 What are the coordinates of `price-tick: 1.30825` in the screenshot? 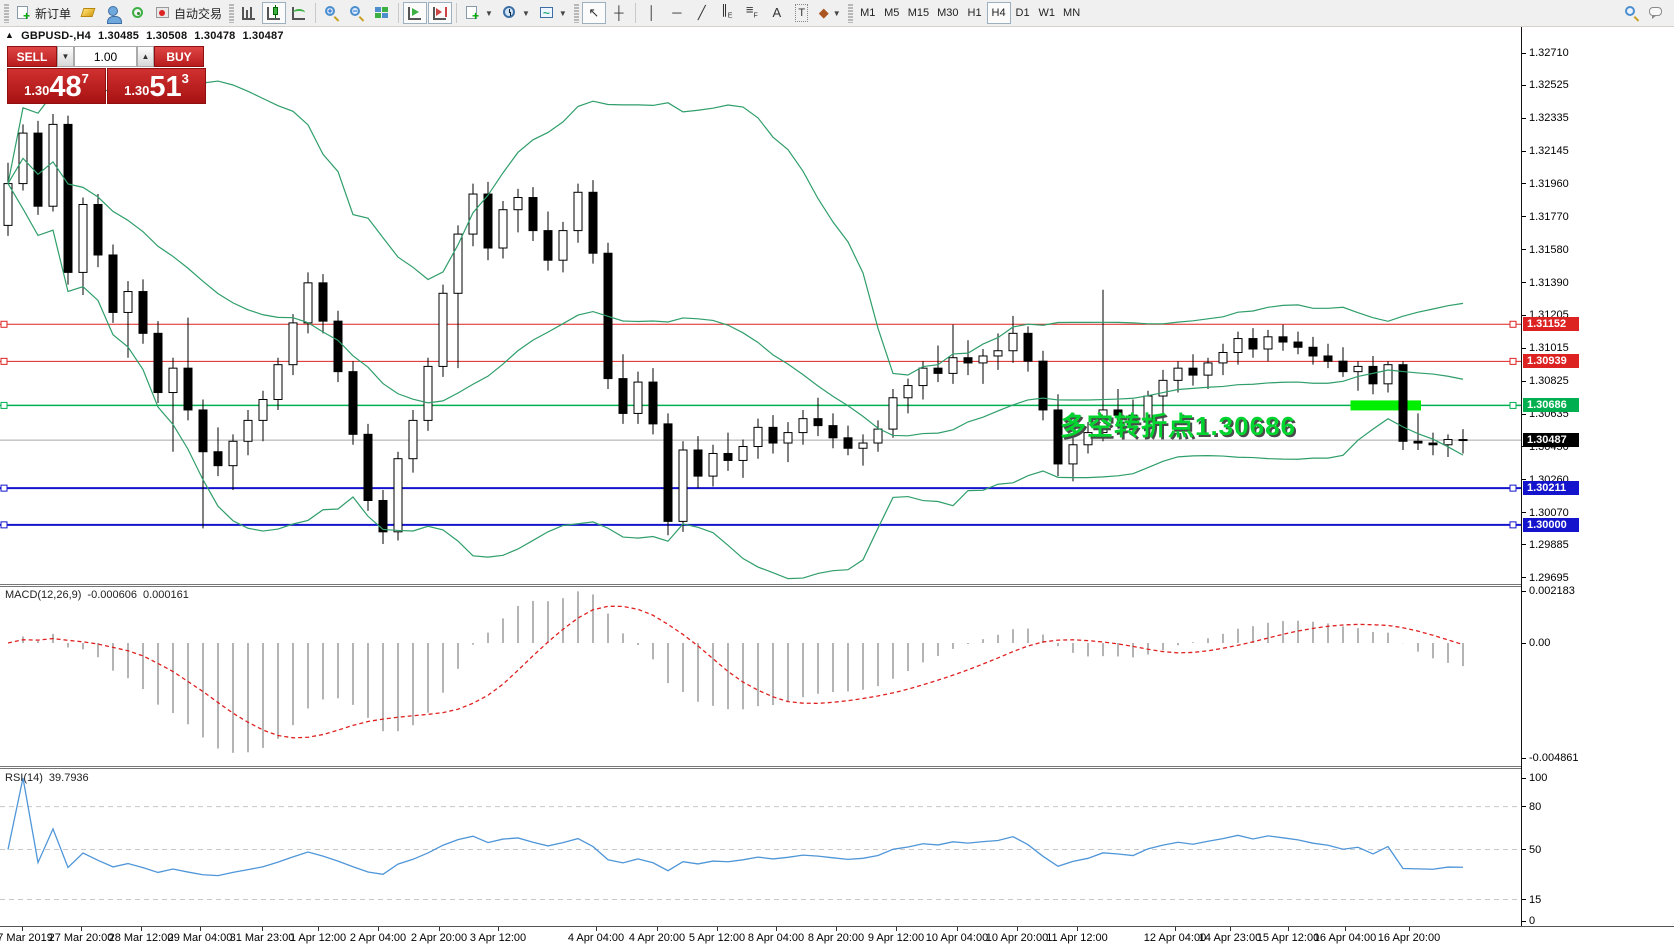 It's located at (1545, 381).